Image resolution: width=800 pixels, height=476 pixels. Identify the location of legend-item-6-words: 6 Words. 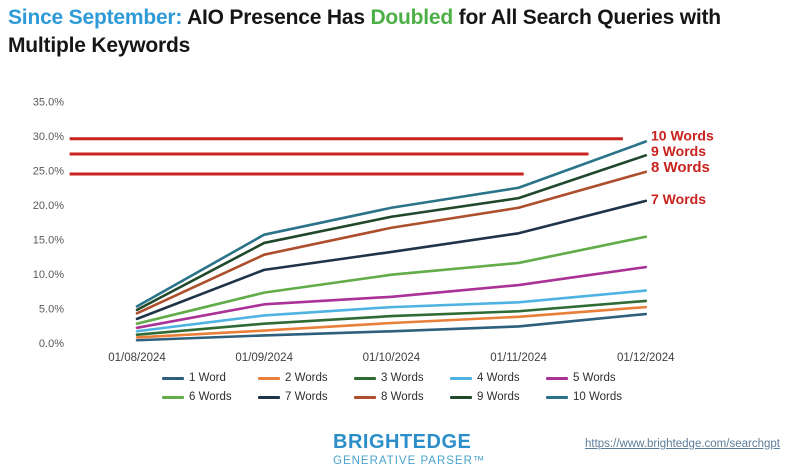
(208, 397).